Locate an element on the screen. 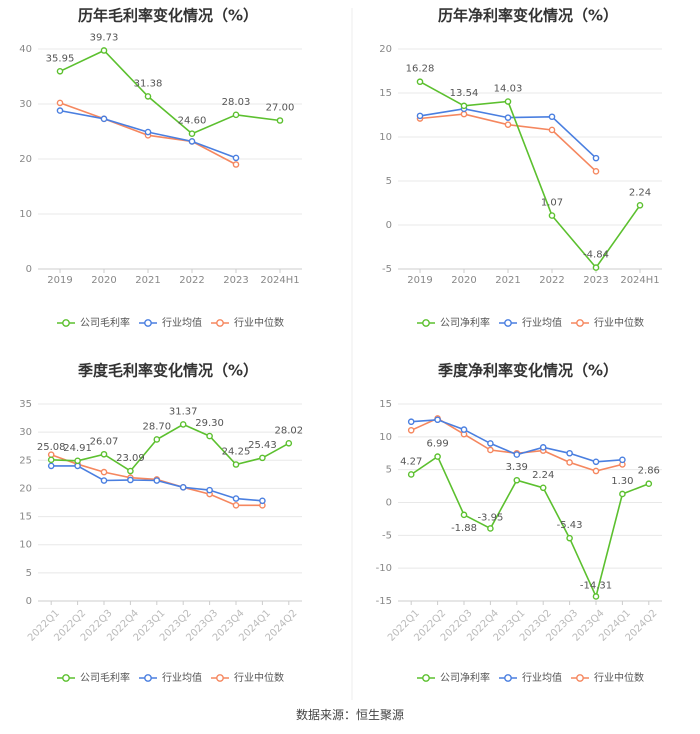  data-label: 25.08 is located at coordinates (51, 447).